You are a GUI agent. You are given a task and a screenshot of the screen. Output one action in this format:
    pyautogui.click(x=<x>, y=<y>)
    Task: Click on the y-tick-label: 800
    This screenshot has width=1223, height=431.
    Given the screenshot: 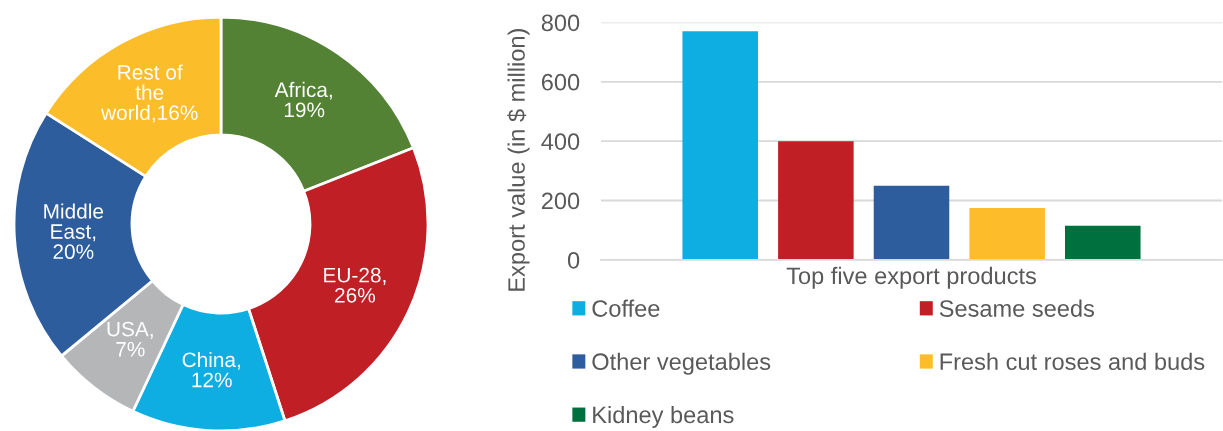 What is the action you would take?
    pyautogui.click(x=560, y=23)
    